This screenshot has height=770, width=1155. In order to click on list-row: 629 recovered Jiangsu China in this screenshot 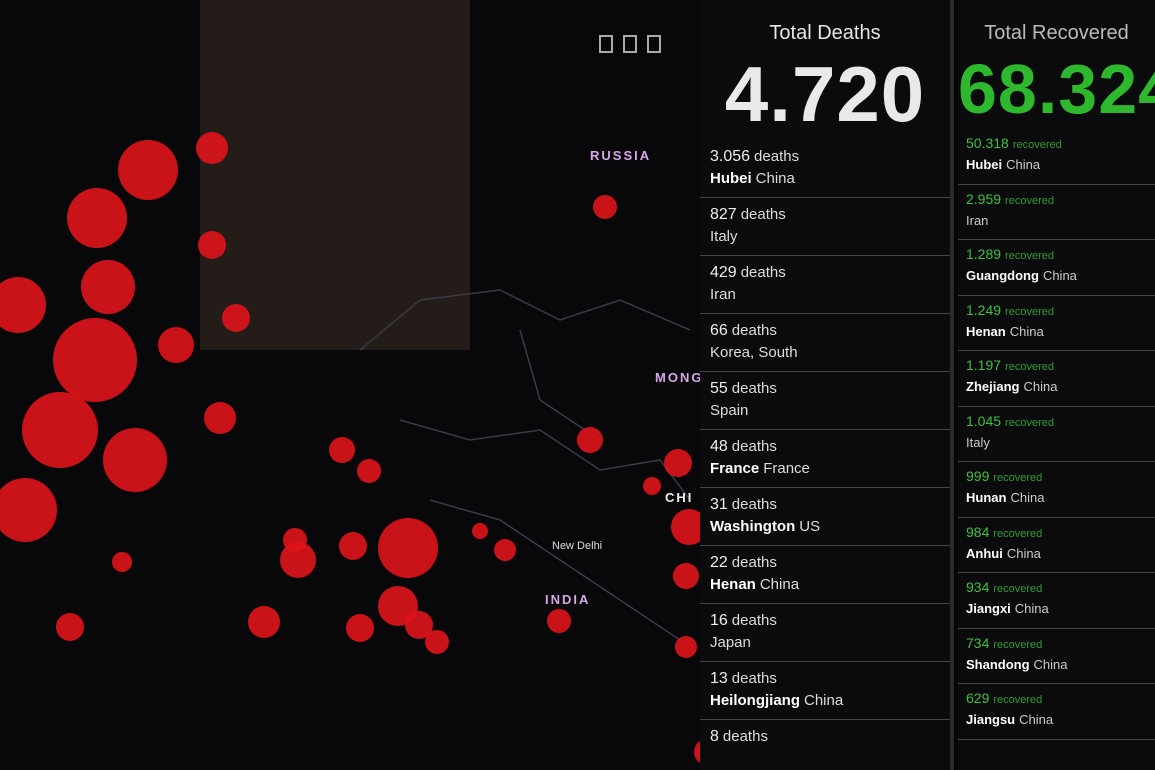, I will do `click(1056, 712)`.